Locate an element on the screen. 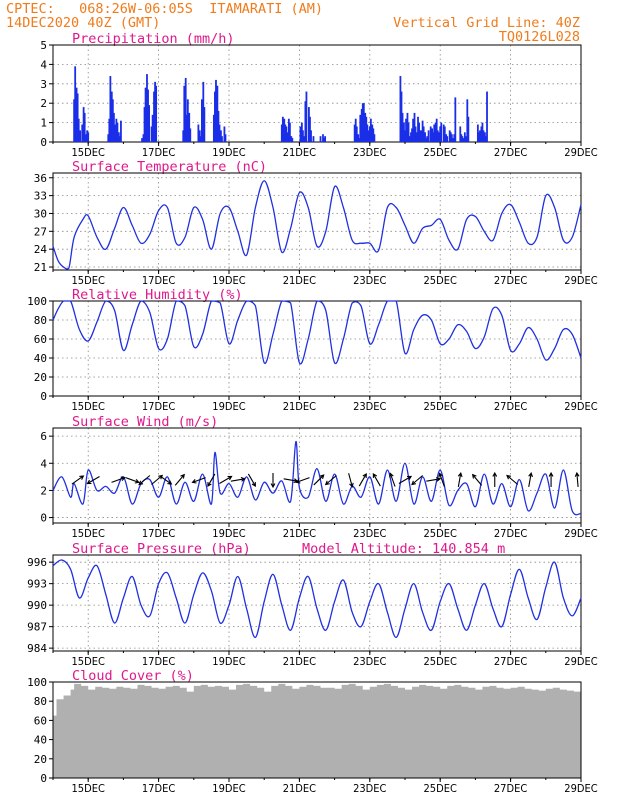 The width and height of the screenshot is (618, 800). humidity-xtick-label: 15DEC is located at coordinates (88, 406).